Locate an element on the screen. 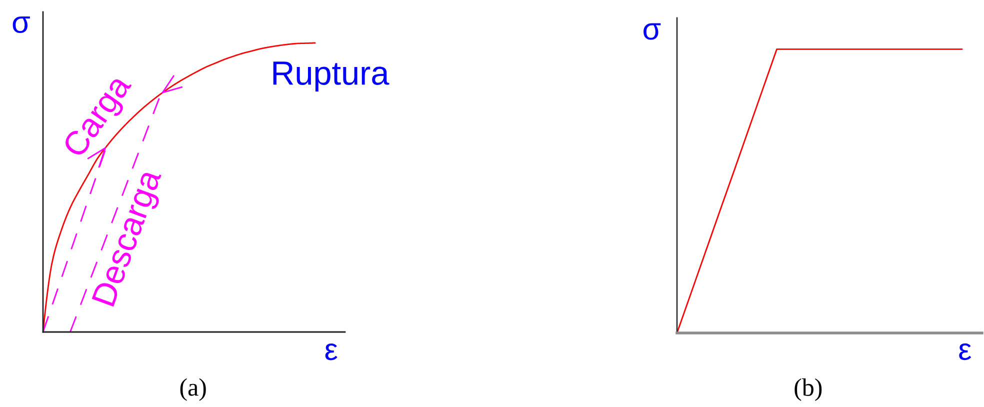  annotation: Ruptura is located at coordinates (331, 77).